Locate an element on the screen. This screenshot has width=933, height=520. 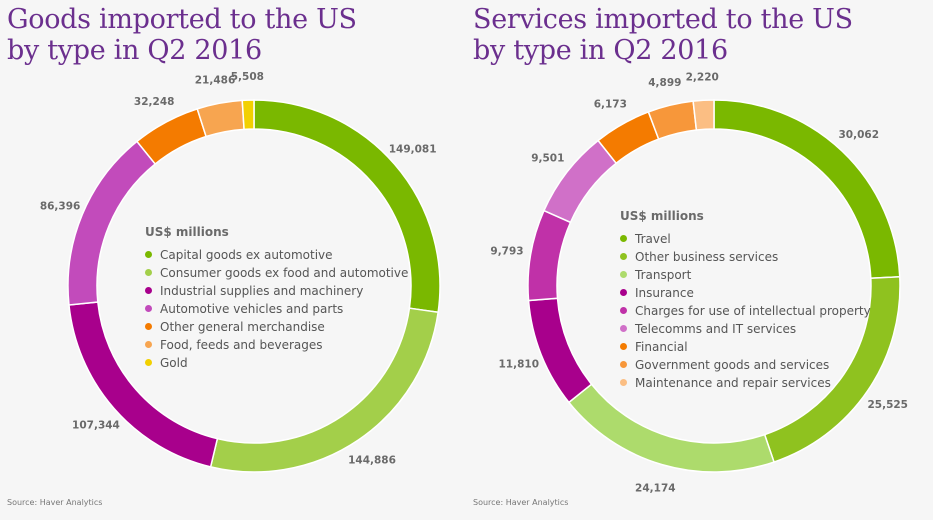
services-legend-label: Maintenance and repair services is located at coordinates (733, 383).